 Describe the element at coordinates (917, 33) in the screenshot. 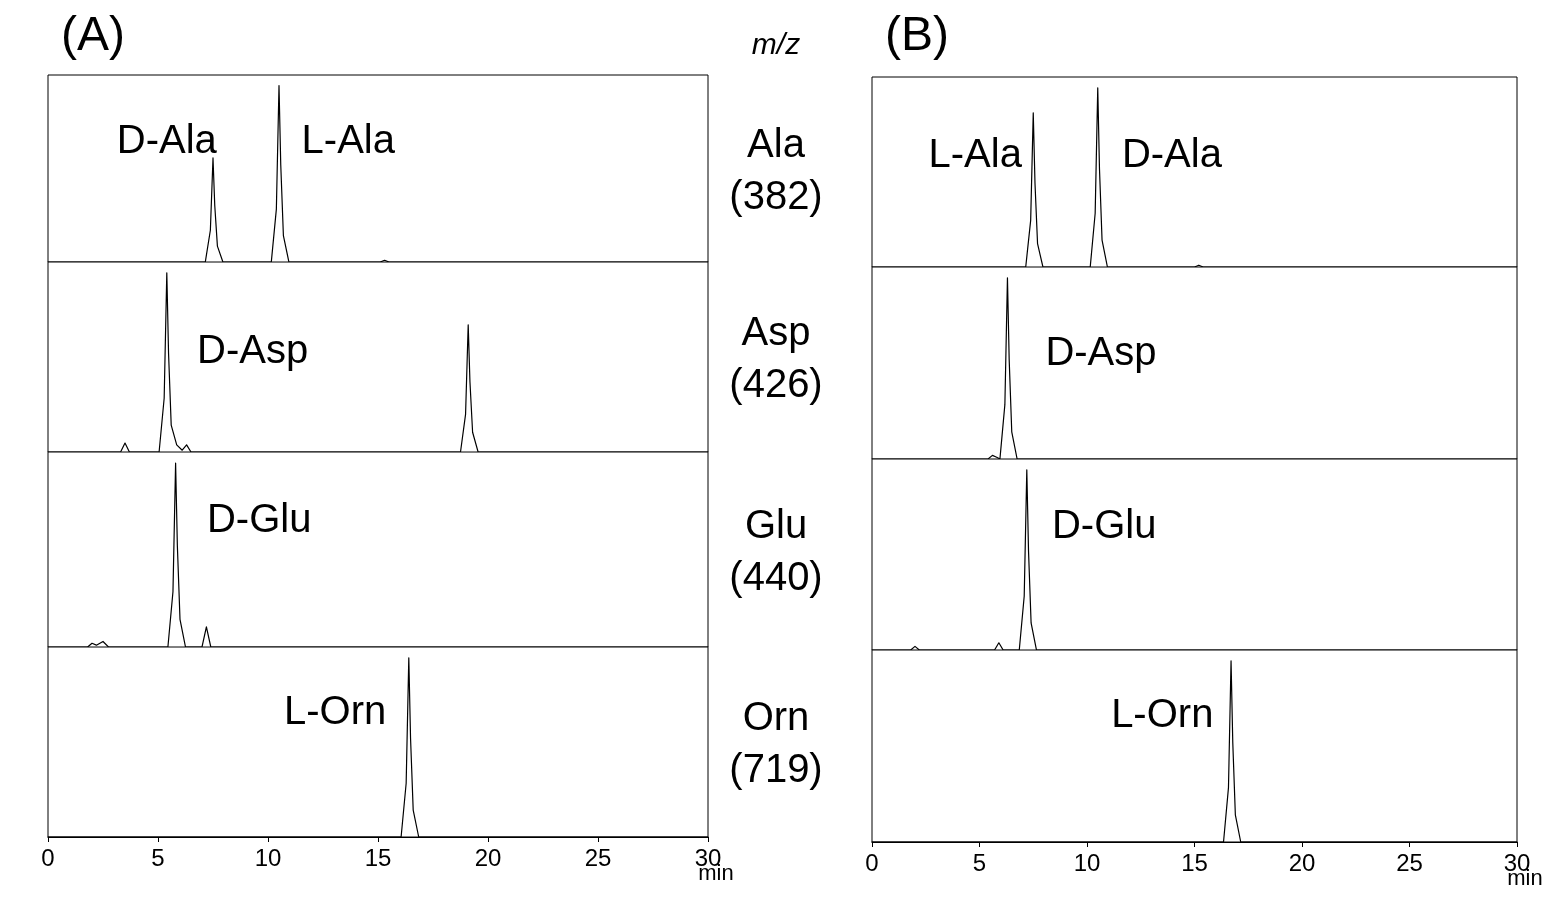

I see `chart-title: (B)` at that location.